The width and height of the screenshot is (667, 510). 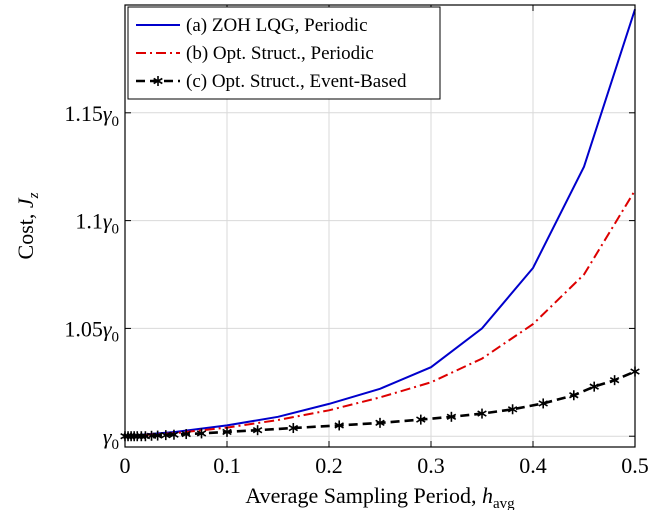 I want to click on y-tick-label: γ0, so click(x=111, y=438).